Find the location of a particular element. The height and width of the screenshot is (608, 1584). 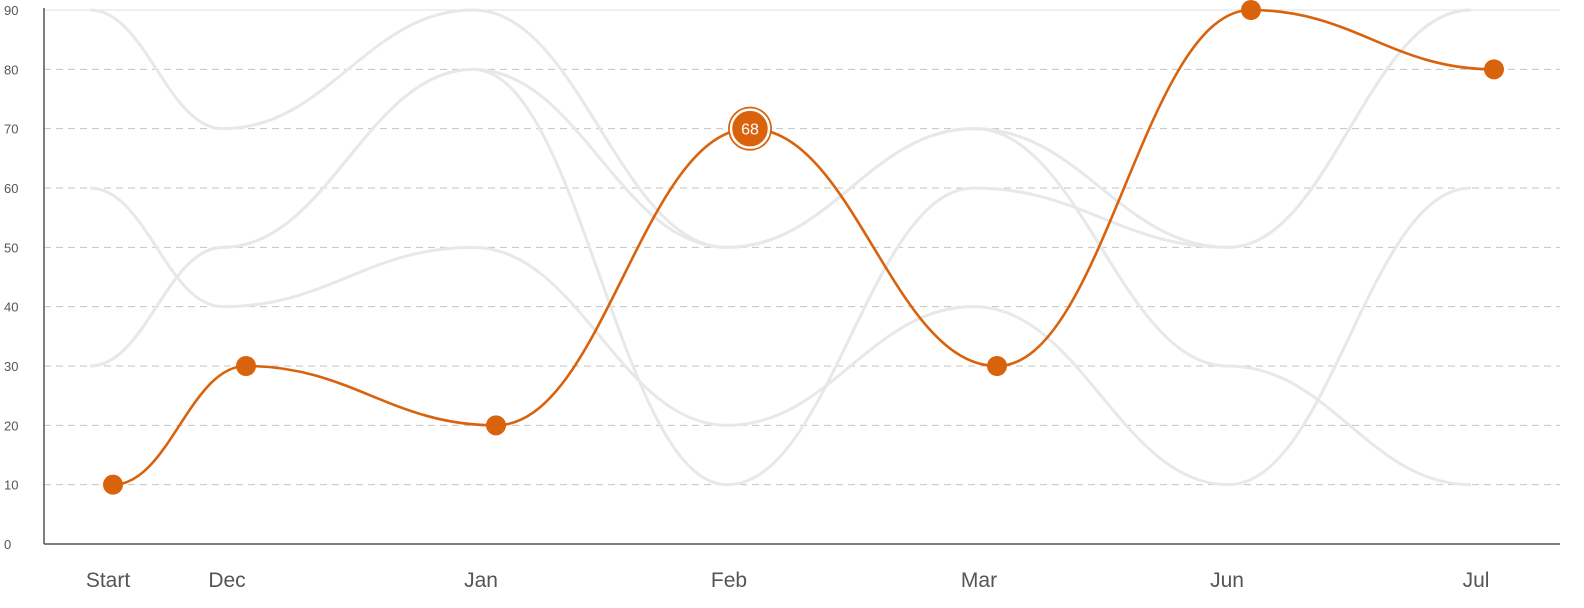

x-tick-label: Start is located at coordinates (108, 580).